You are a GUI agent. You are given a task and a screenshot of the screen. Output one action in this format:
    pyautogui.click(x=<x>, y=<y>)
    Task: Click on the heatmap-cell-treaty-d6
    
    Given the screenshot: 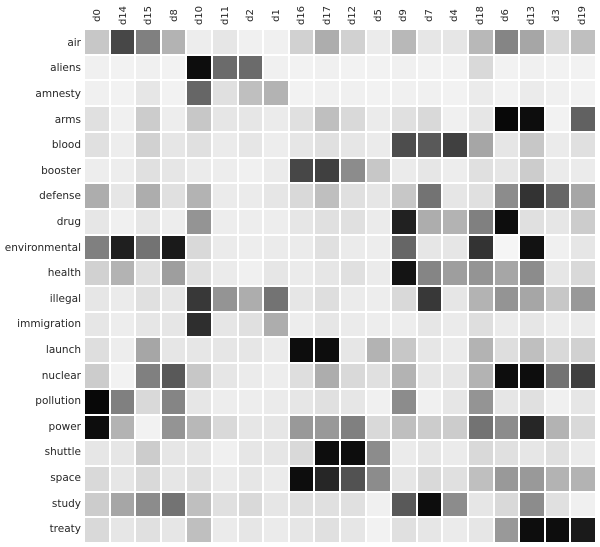 What is the action you would take?
    pyautogui.click(x=506, y=530)
    